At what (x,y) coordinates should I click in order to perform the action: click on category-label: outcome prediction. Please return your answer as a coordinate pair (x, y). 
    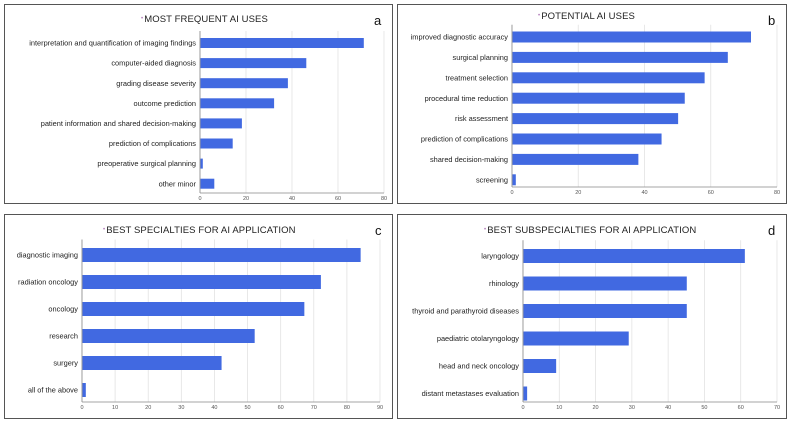
    Looking at the image, I should click on (165, 103).